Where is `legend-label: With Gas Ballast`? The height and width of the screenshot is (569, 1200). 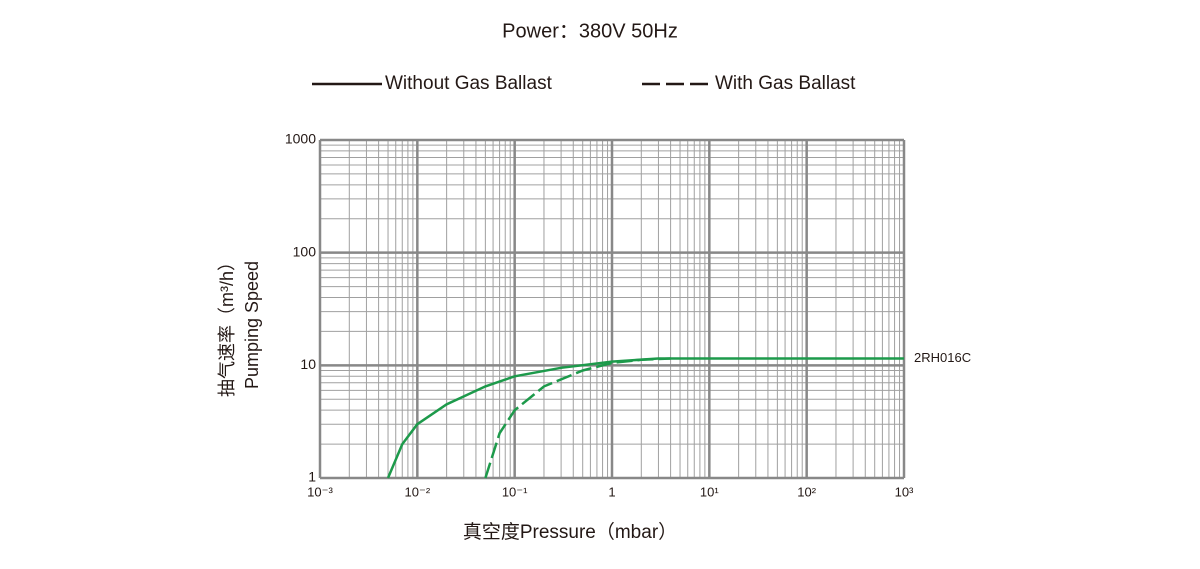 legend-label: With Gas Ballast is located at coordinates (785, 83).